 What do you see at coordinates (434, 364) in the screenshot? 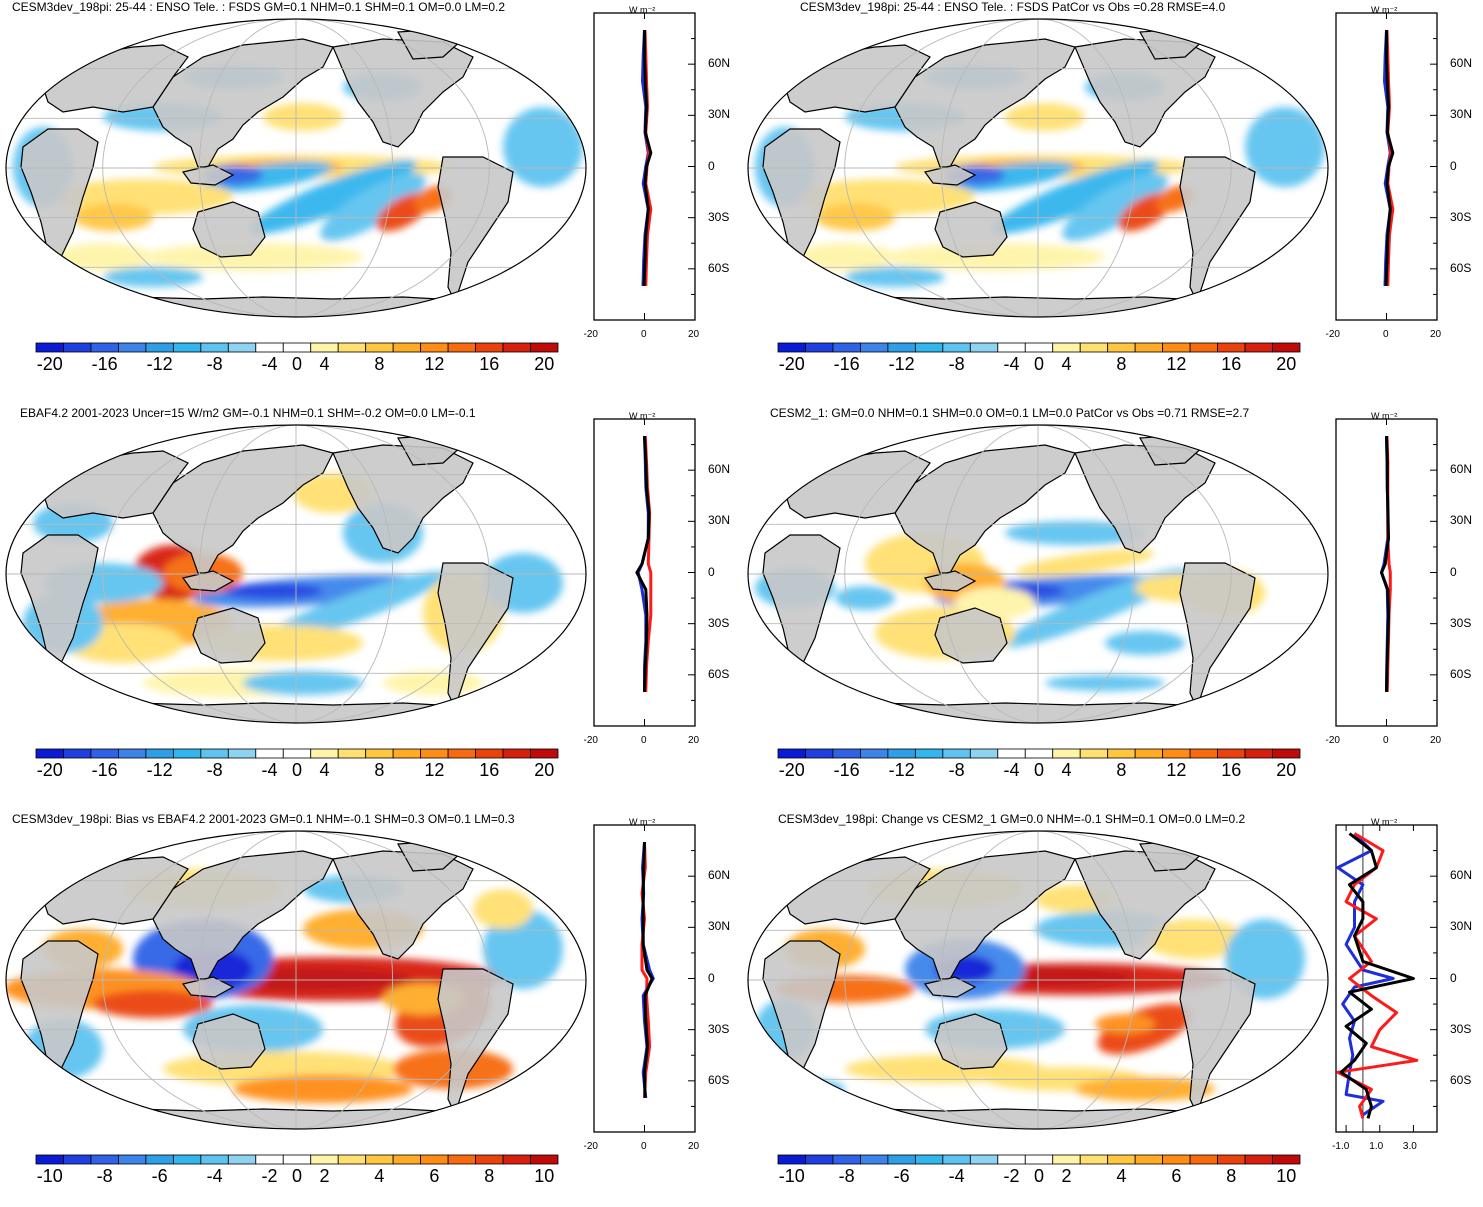
I see `colorbar-label: 12` at bounding box center [434, 364].